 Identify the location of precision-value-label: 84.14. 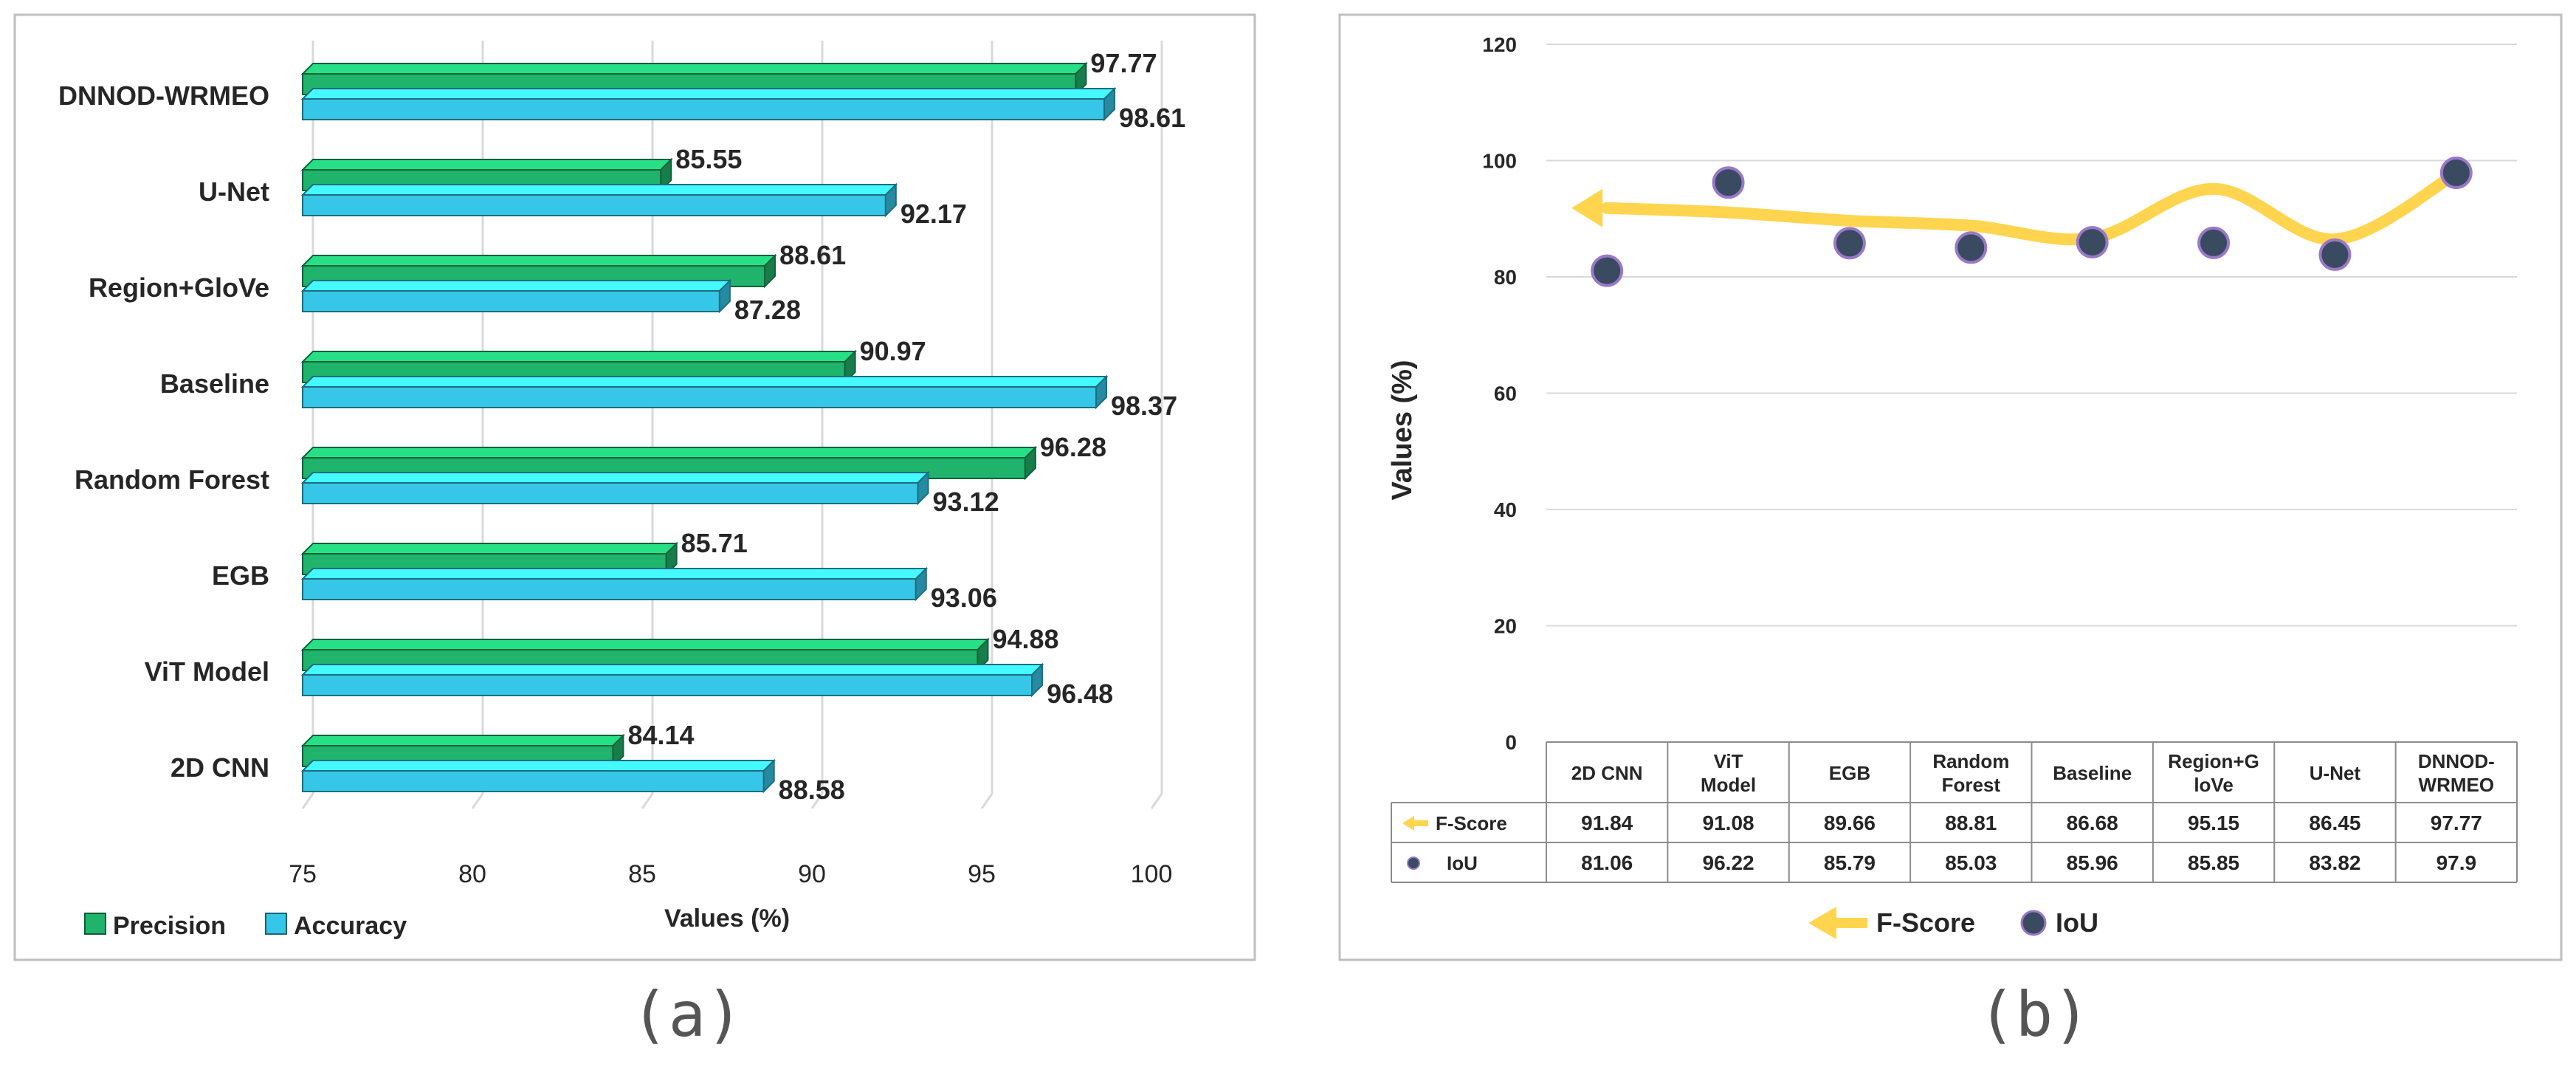
(661, 735).